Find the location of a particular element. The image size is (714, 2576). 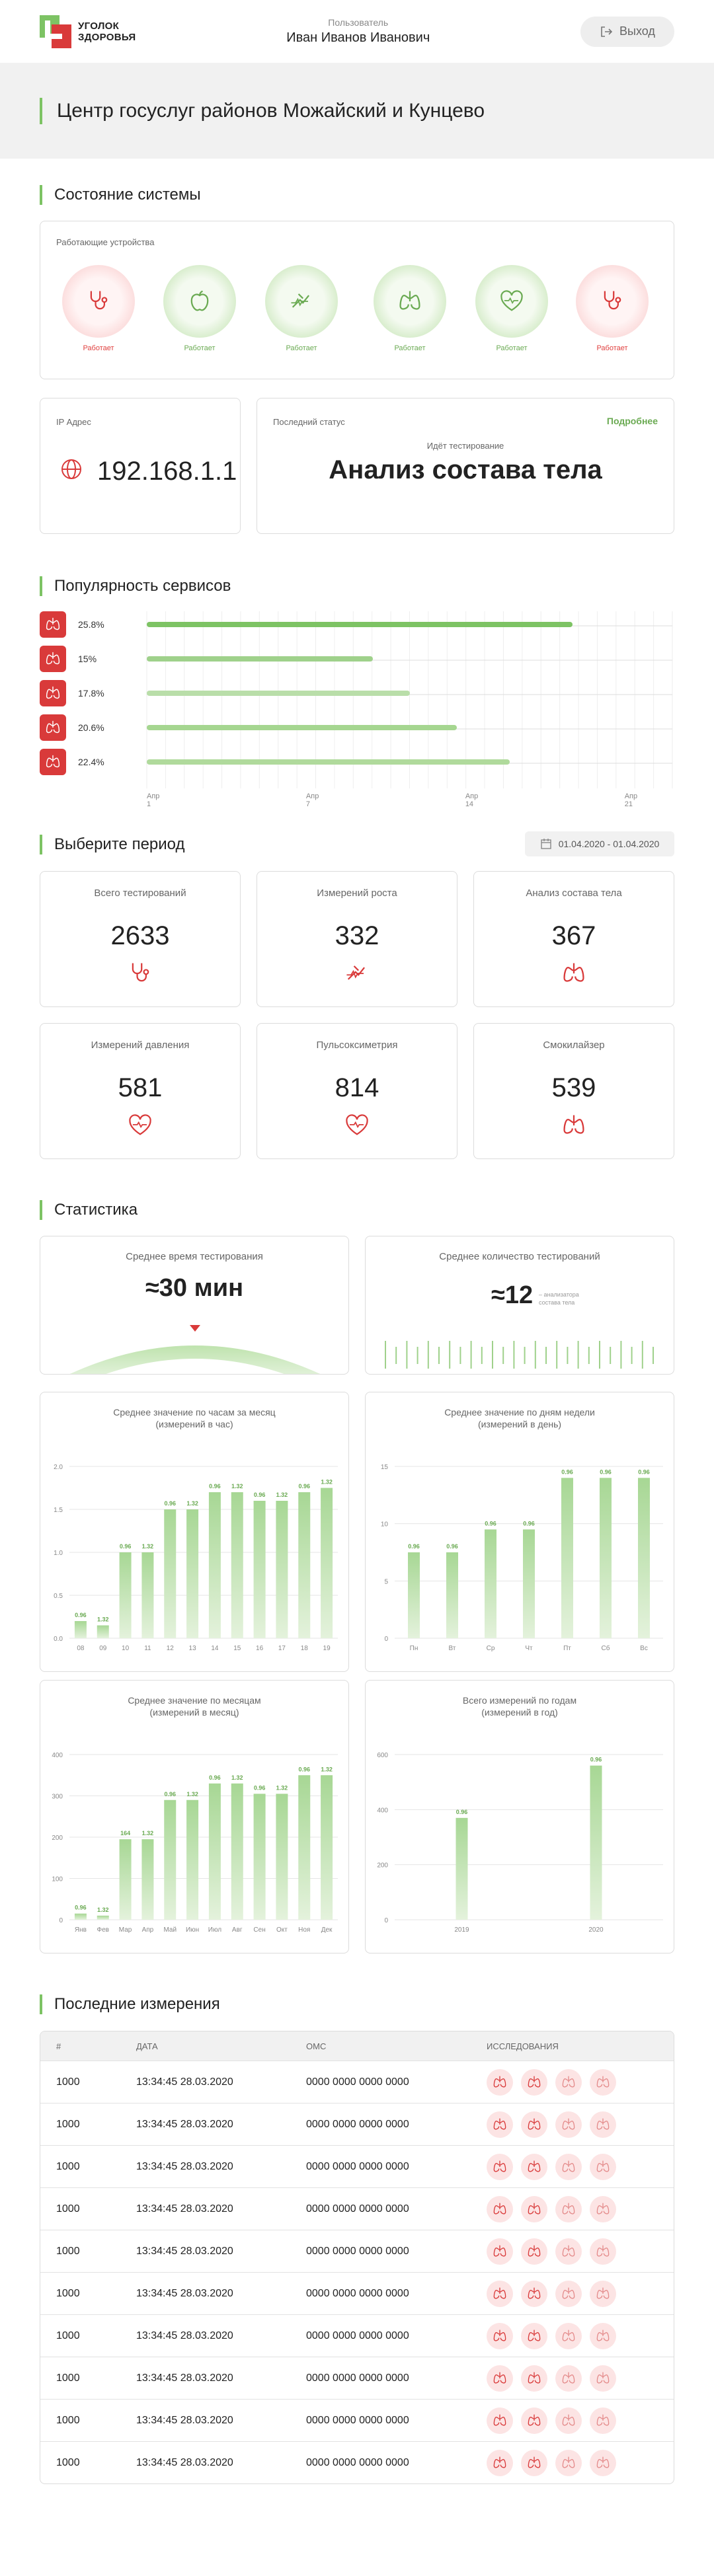

y-tick-label: 200 is located at coordinates (57, 1838).